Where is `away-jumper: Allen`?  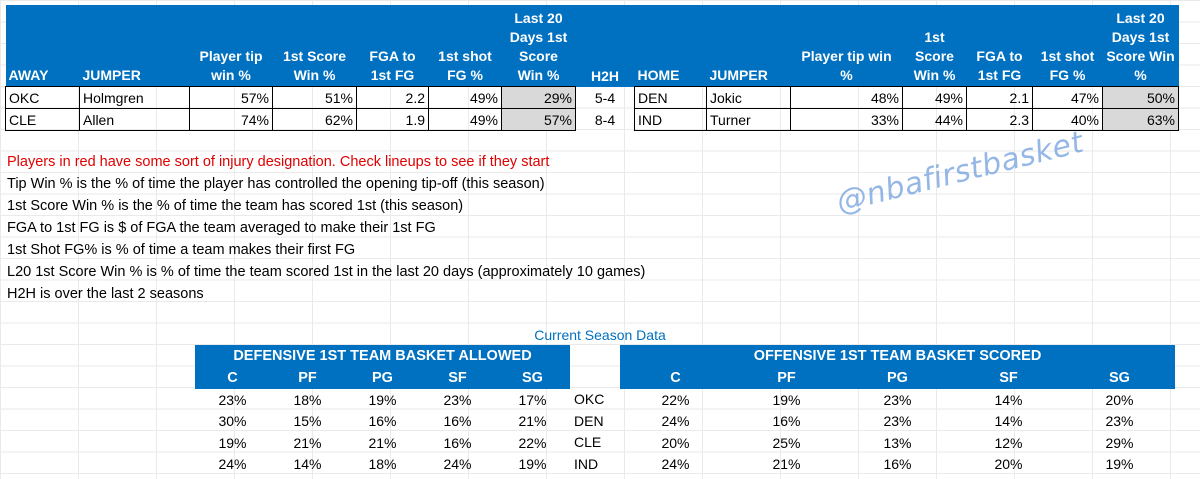
away-jumper: Allen is located at coordinates (134, 119).